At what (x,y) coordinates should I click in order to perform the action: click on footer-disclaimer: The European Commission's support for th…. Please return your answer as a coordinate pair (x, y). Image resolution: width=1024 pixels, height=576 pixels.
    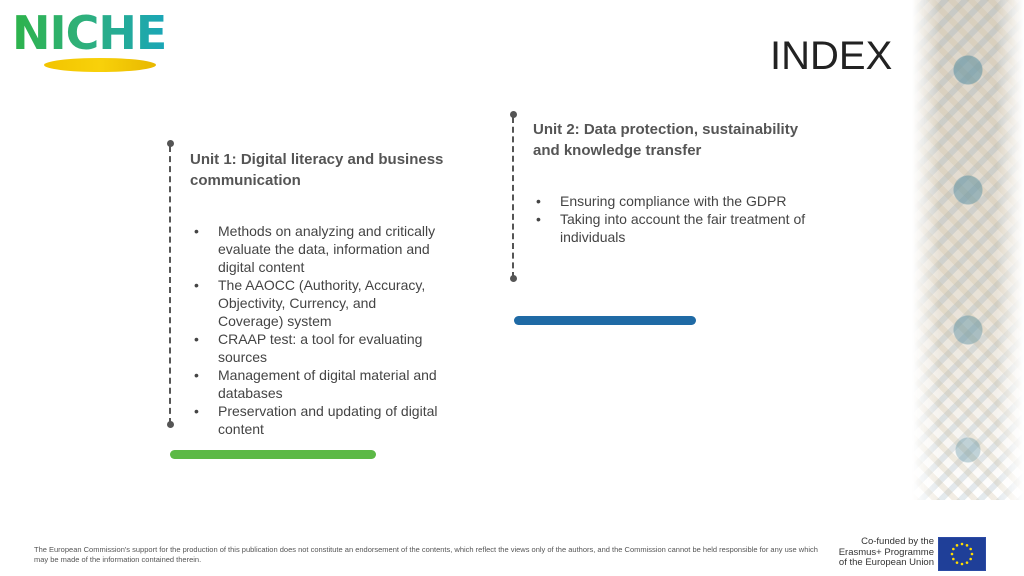
    Looking at the image, I should click on (426, 554).